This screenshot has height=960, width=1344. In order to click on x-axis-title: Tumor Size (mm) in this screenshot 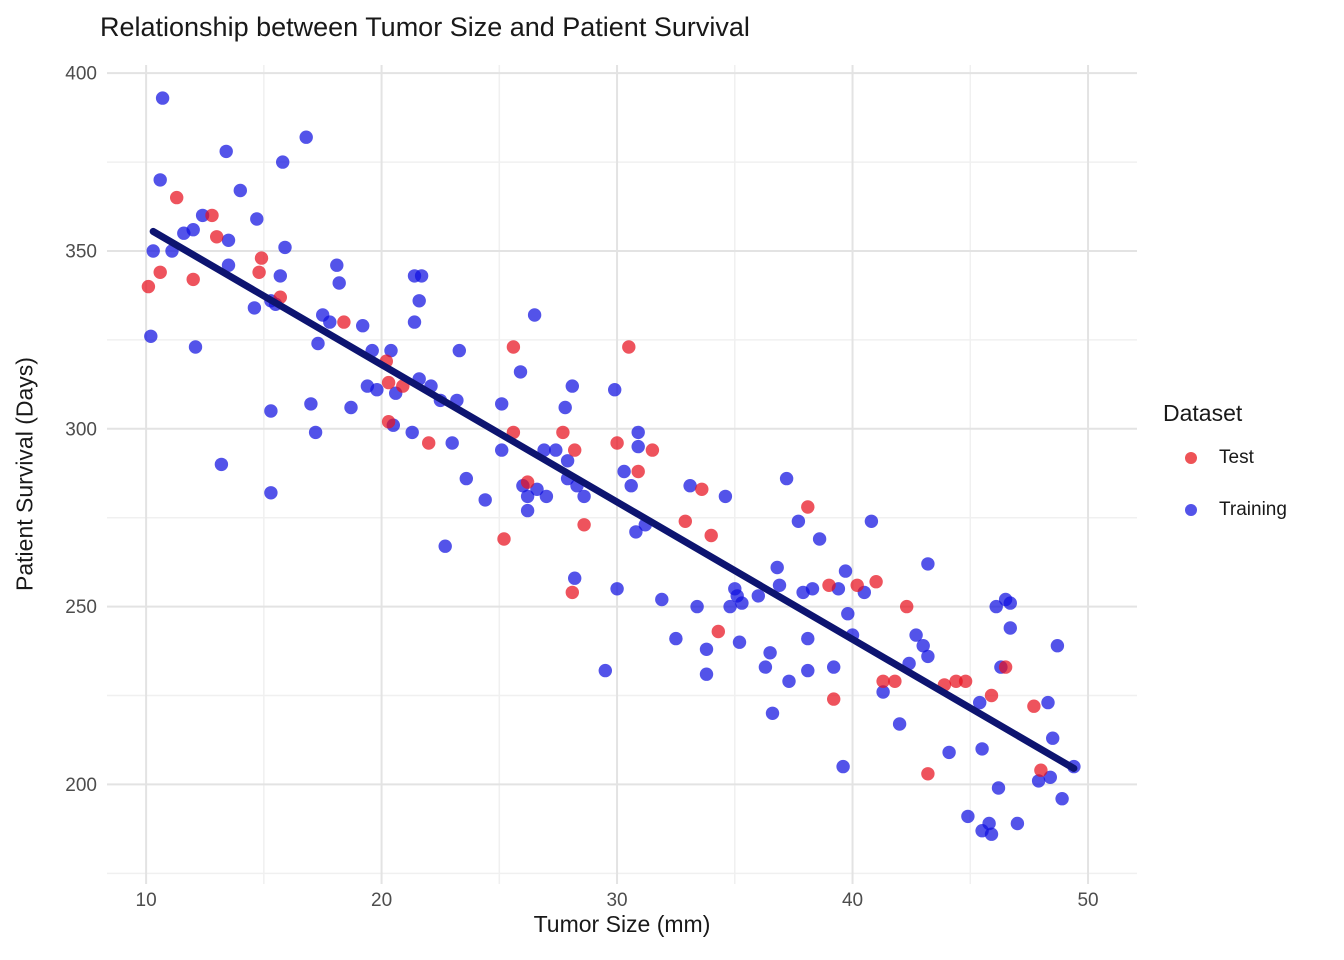, I will do `click(622, 924)`.